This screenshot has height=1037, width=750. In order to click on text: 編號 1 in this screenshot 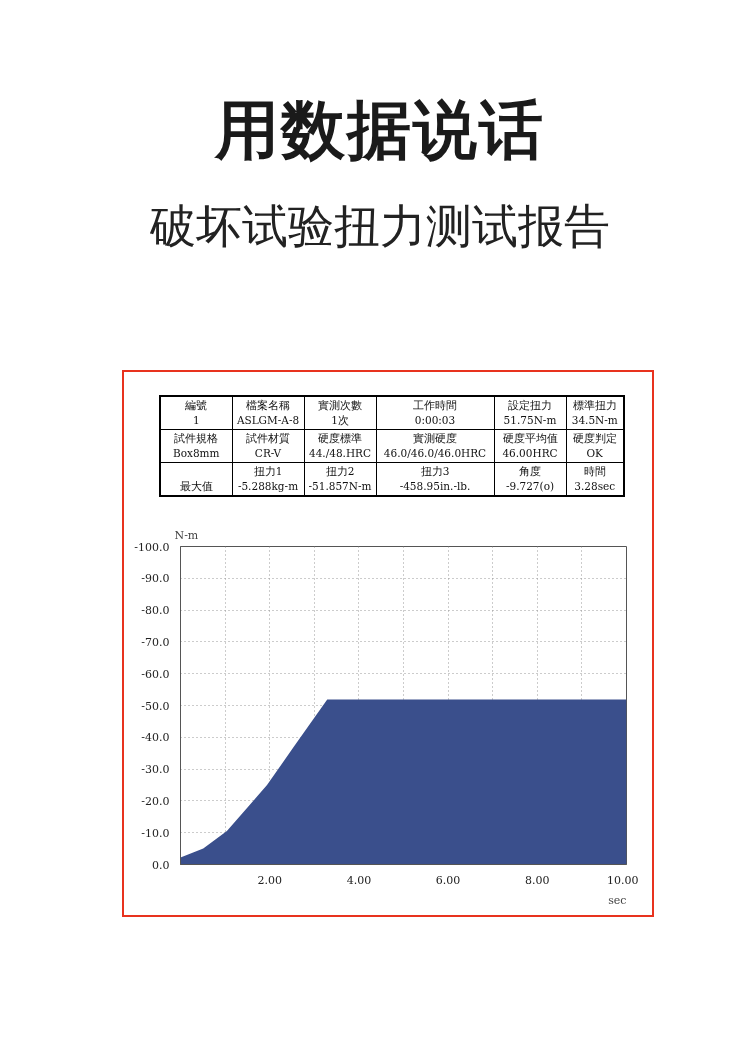, I will do `click(196, 413)`.